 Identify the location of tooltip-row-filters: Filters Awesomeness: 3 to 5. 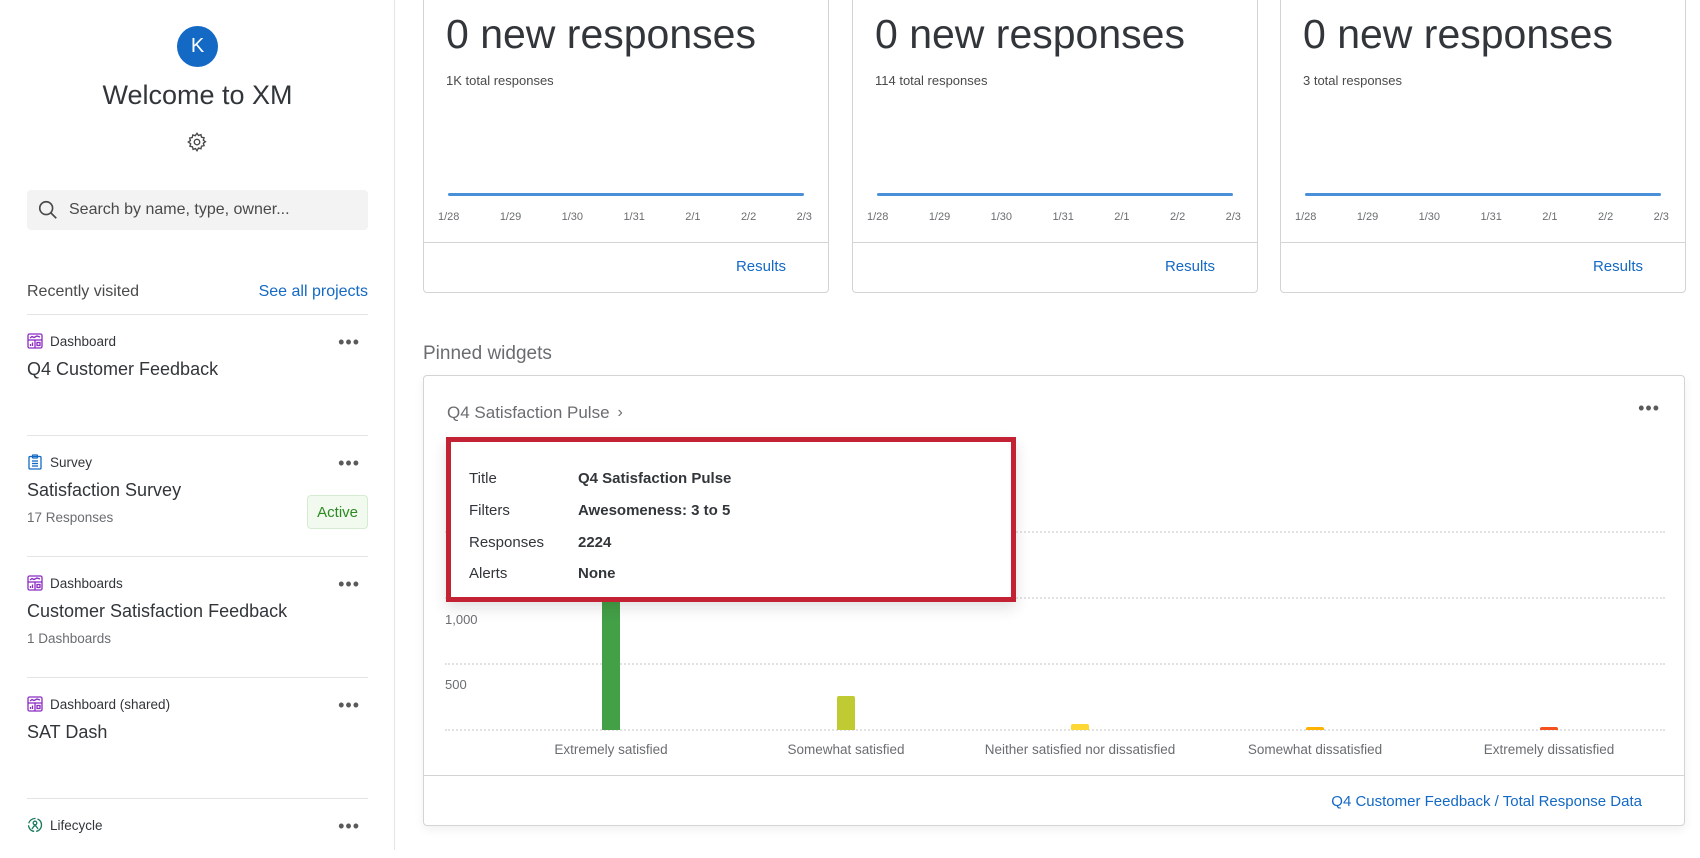
(599, 510).